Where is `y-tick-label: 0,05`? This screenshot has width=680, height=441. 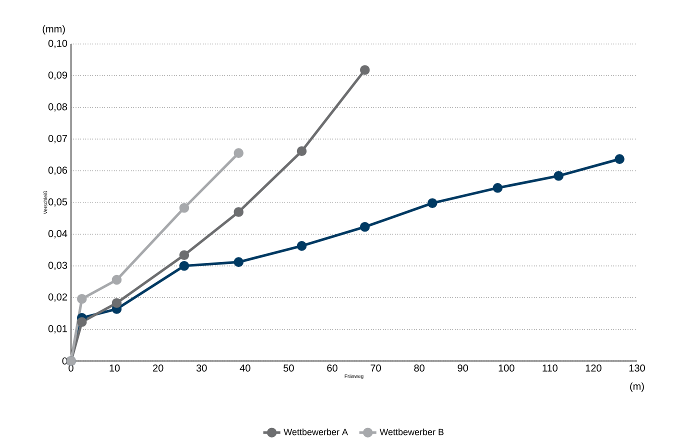
y-tick-label: 0,05 is located at coordinates (58, 202).